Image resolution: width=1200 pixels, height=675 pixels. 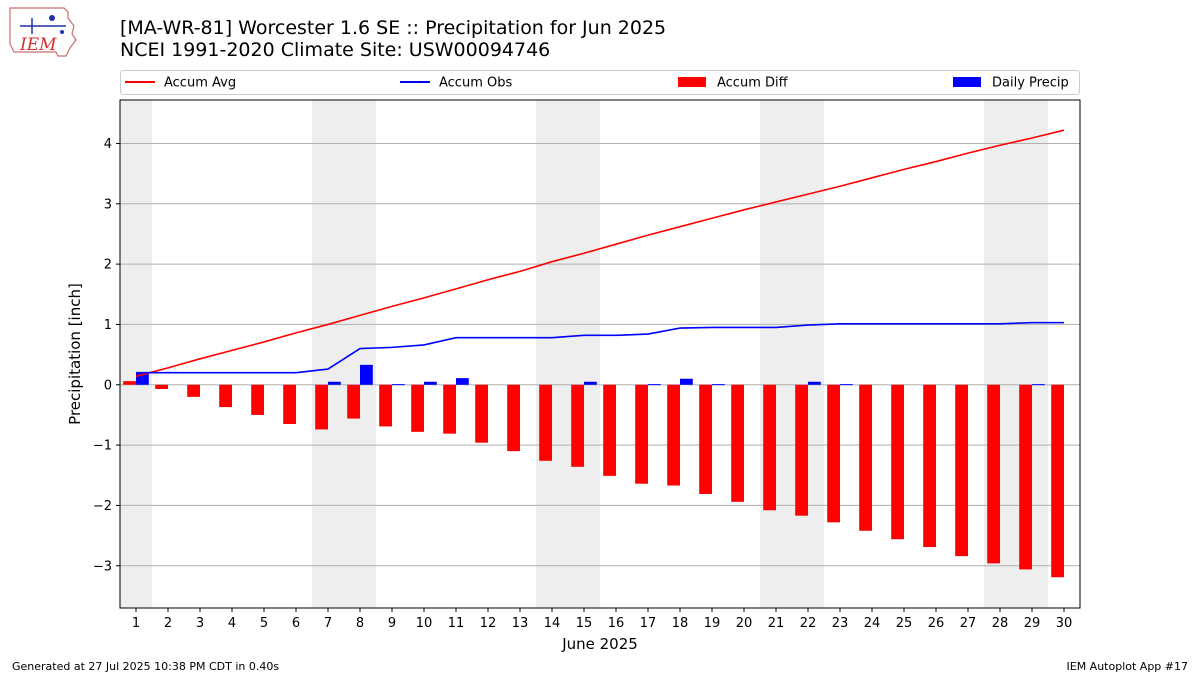 I want to click on x-tick-label: 10, so click(x=424, y=623).